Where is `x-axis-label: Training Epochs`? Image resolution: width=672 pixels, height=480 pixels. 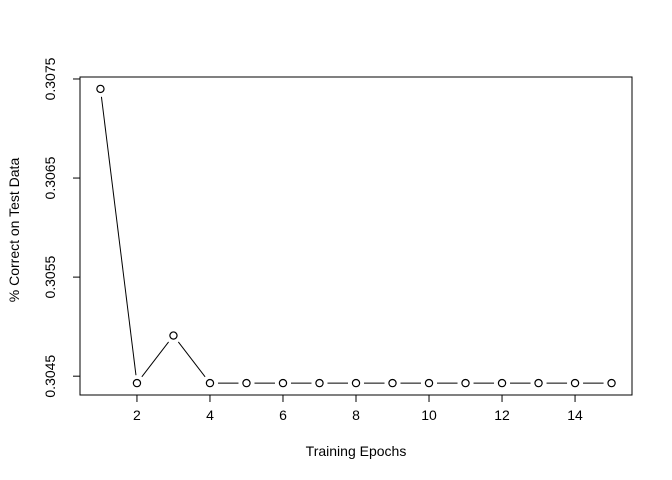 x-axis-label: Training Epochs is located at coordinates (356, 451).